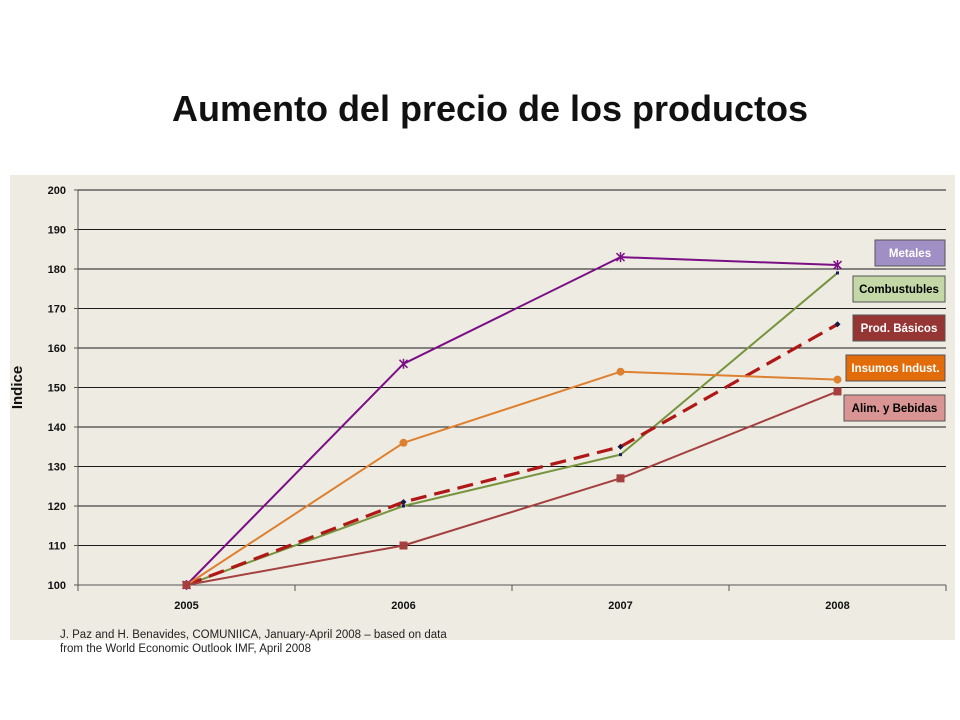 The image size is (960, 720). What do you see at coordinates (186, 606) in the screenshot?
I see `x-tick-label: 2005` at bounding box center [186, 606].